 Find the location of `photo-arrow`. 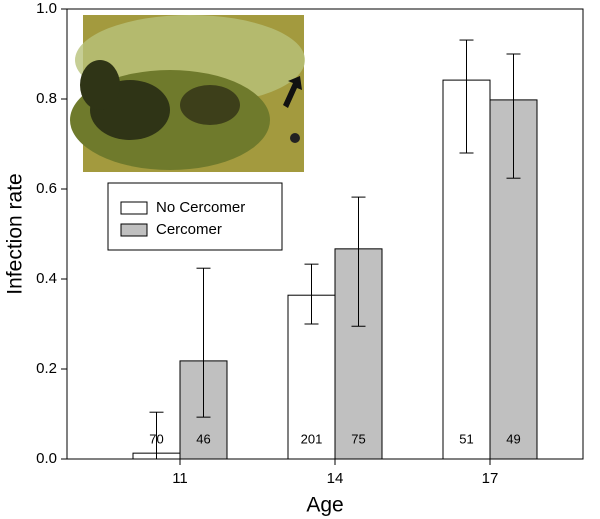

photo-arrow is located at coordinates (292, 92).